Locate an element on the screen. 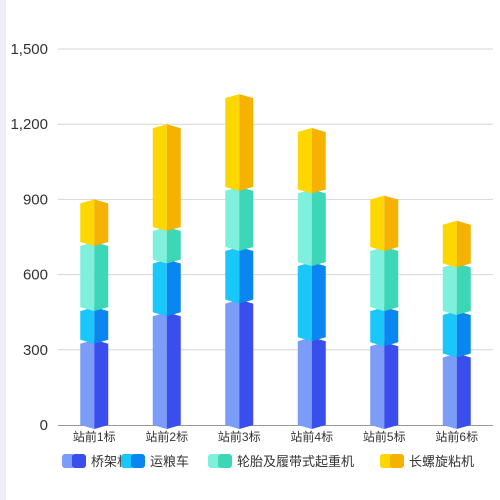 The image size is (500, 500). legend-item: 桥架机 is located at coordinates (96, 461).